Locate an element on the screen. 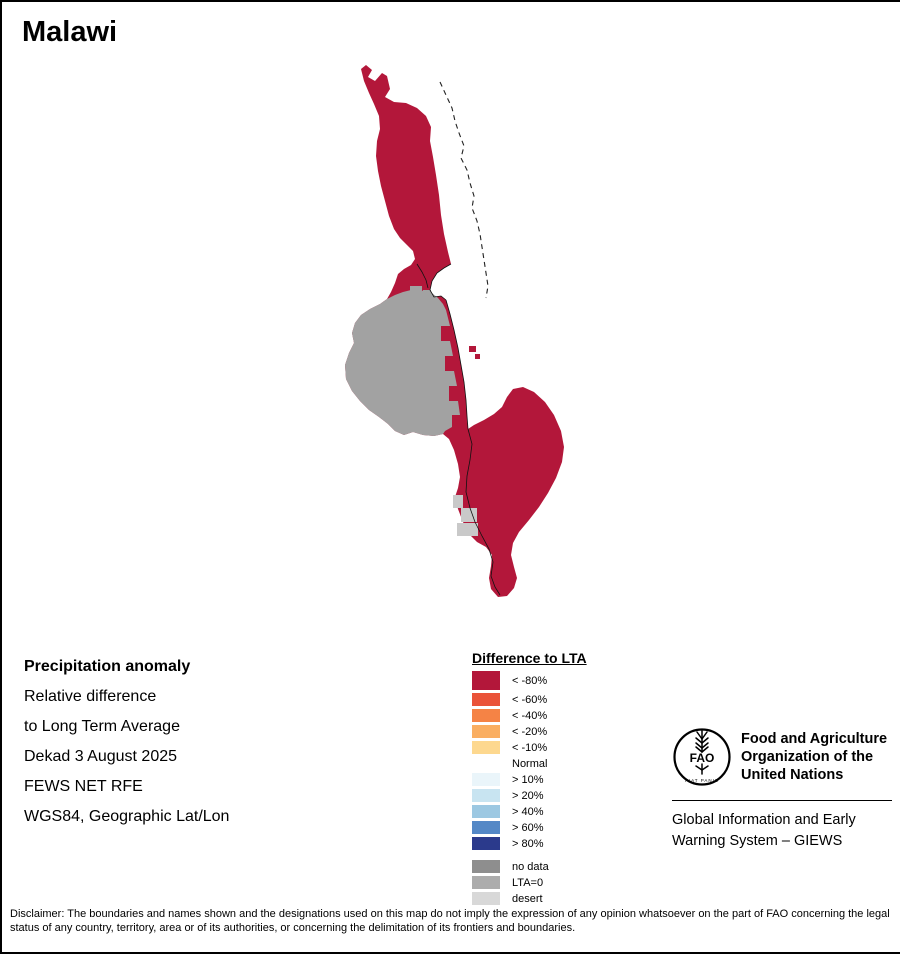 The height and width of the screenshot is (954, 900). legend-item: no data is located at coordinates (529, 866).